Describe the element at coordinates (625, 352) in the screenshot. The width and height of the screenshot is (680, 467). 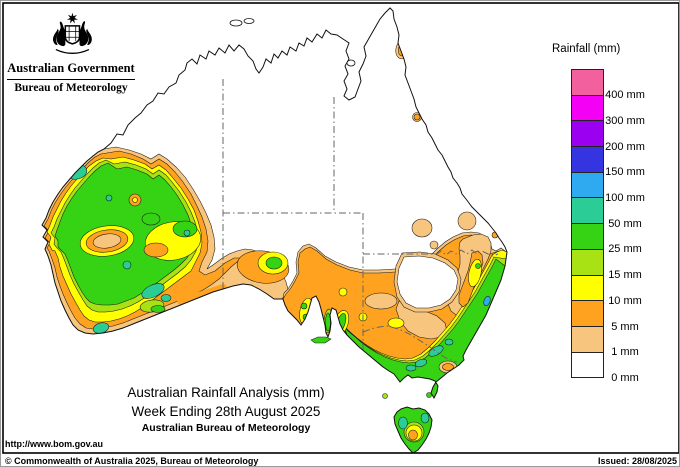
I see `legend-label-1-mm: 1 mm` at that location.